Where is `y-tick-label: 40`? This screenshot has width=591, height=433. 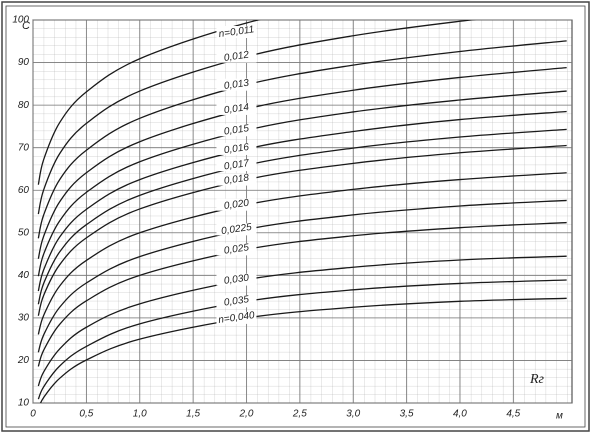 y-tick-label: 40 is located at coordinates (24, 275).